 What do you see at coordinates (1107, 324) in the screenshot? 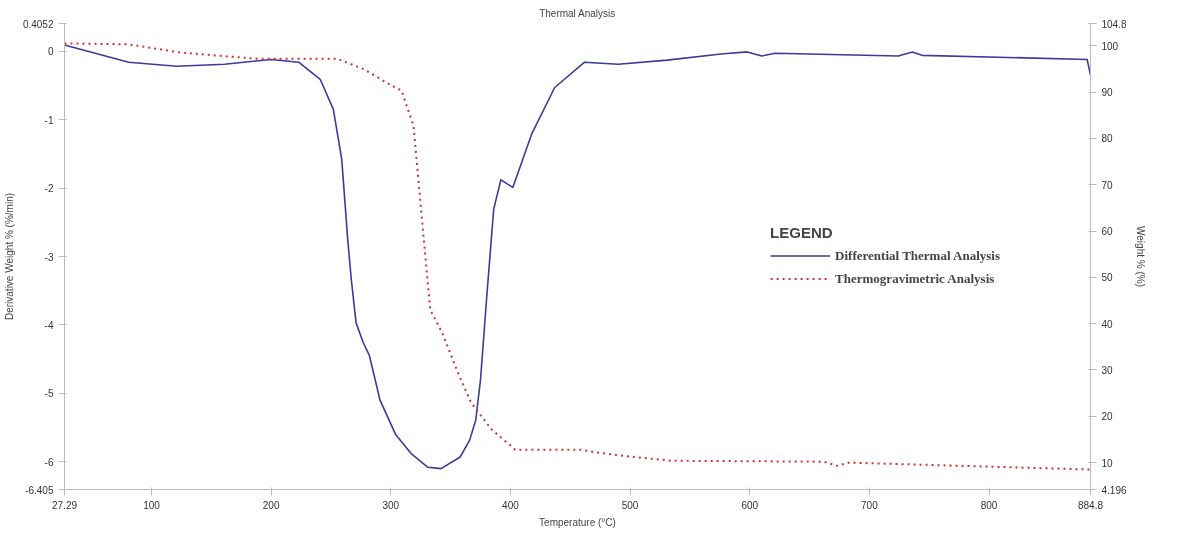
I see `y2-tick-label: 40` at bounding box center [1107, 324].